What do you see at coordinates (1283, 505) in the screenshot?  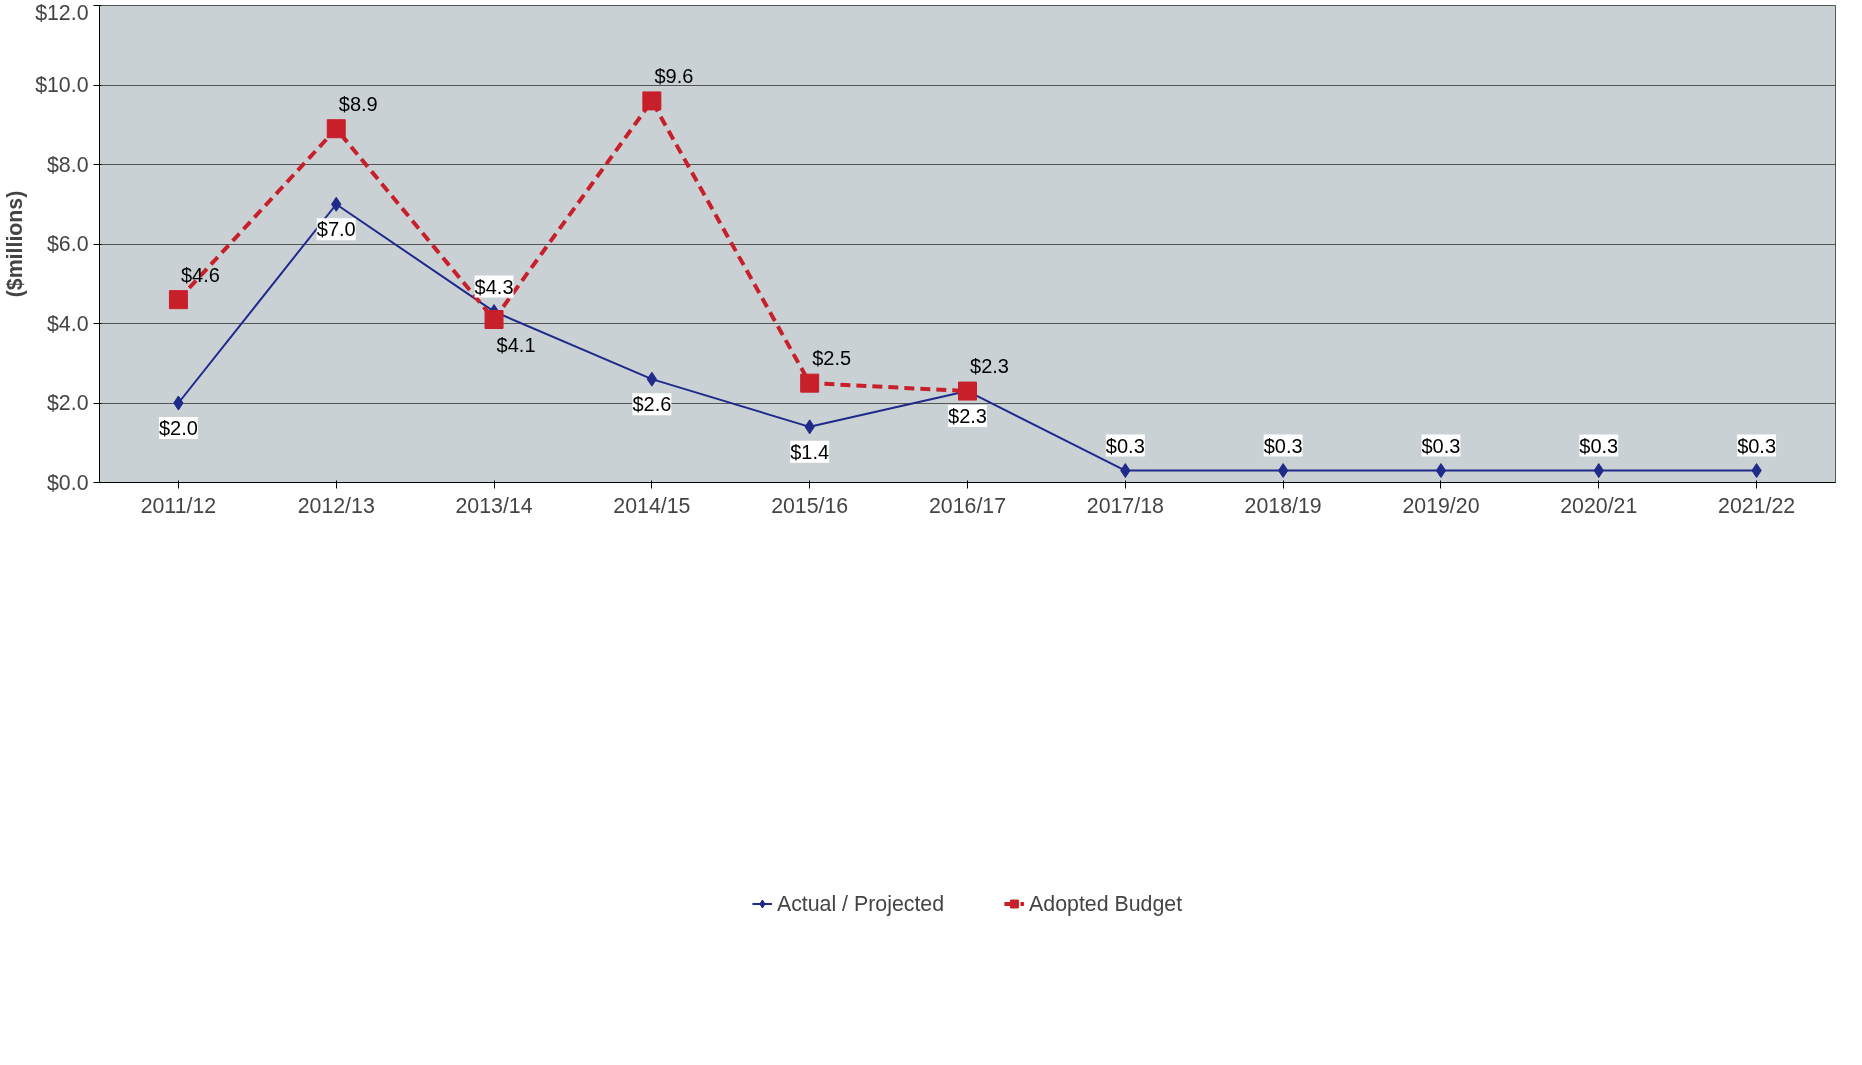 I see `x-tick-label: 2018/19` at bounding box center [1283, 505].